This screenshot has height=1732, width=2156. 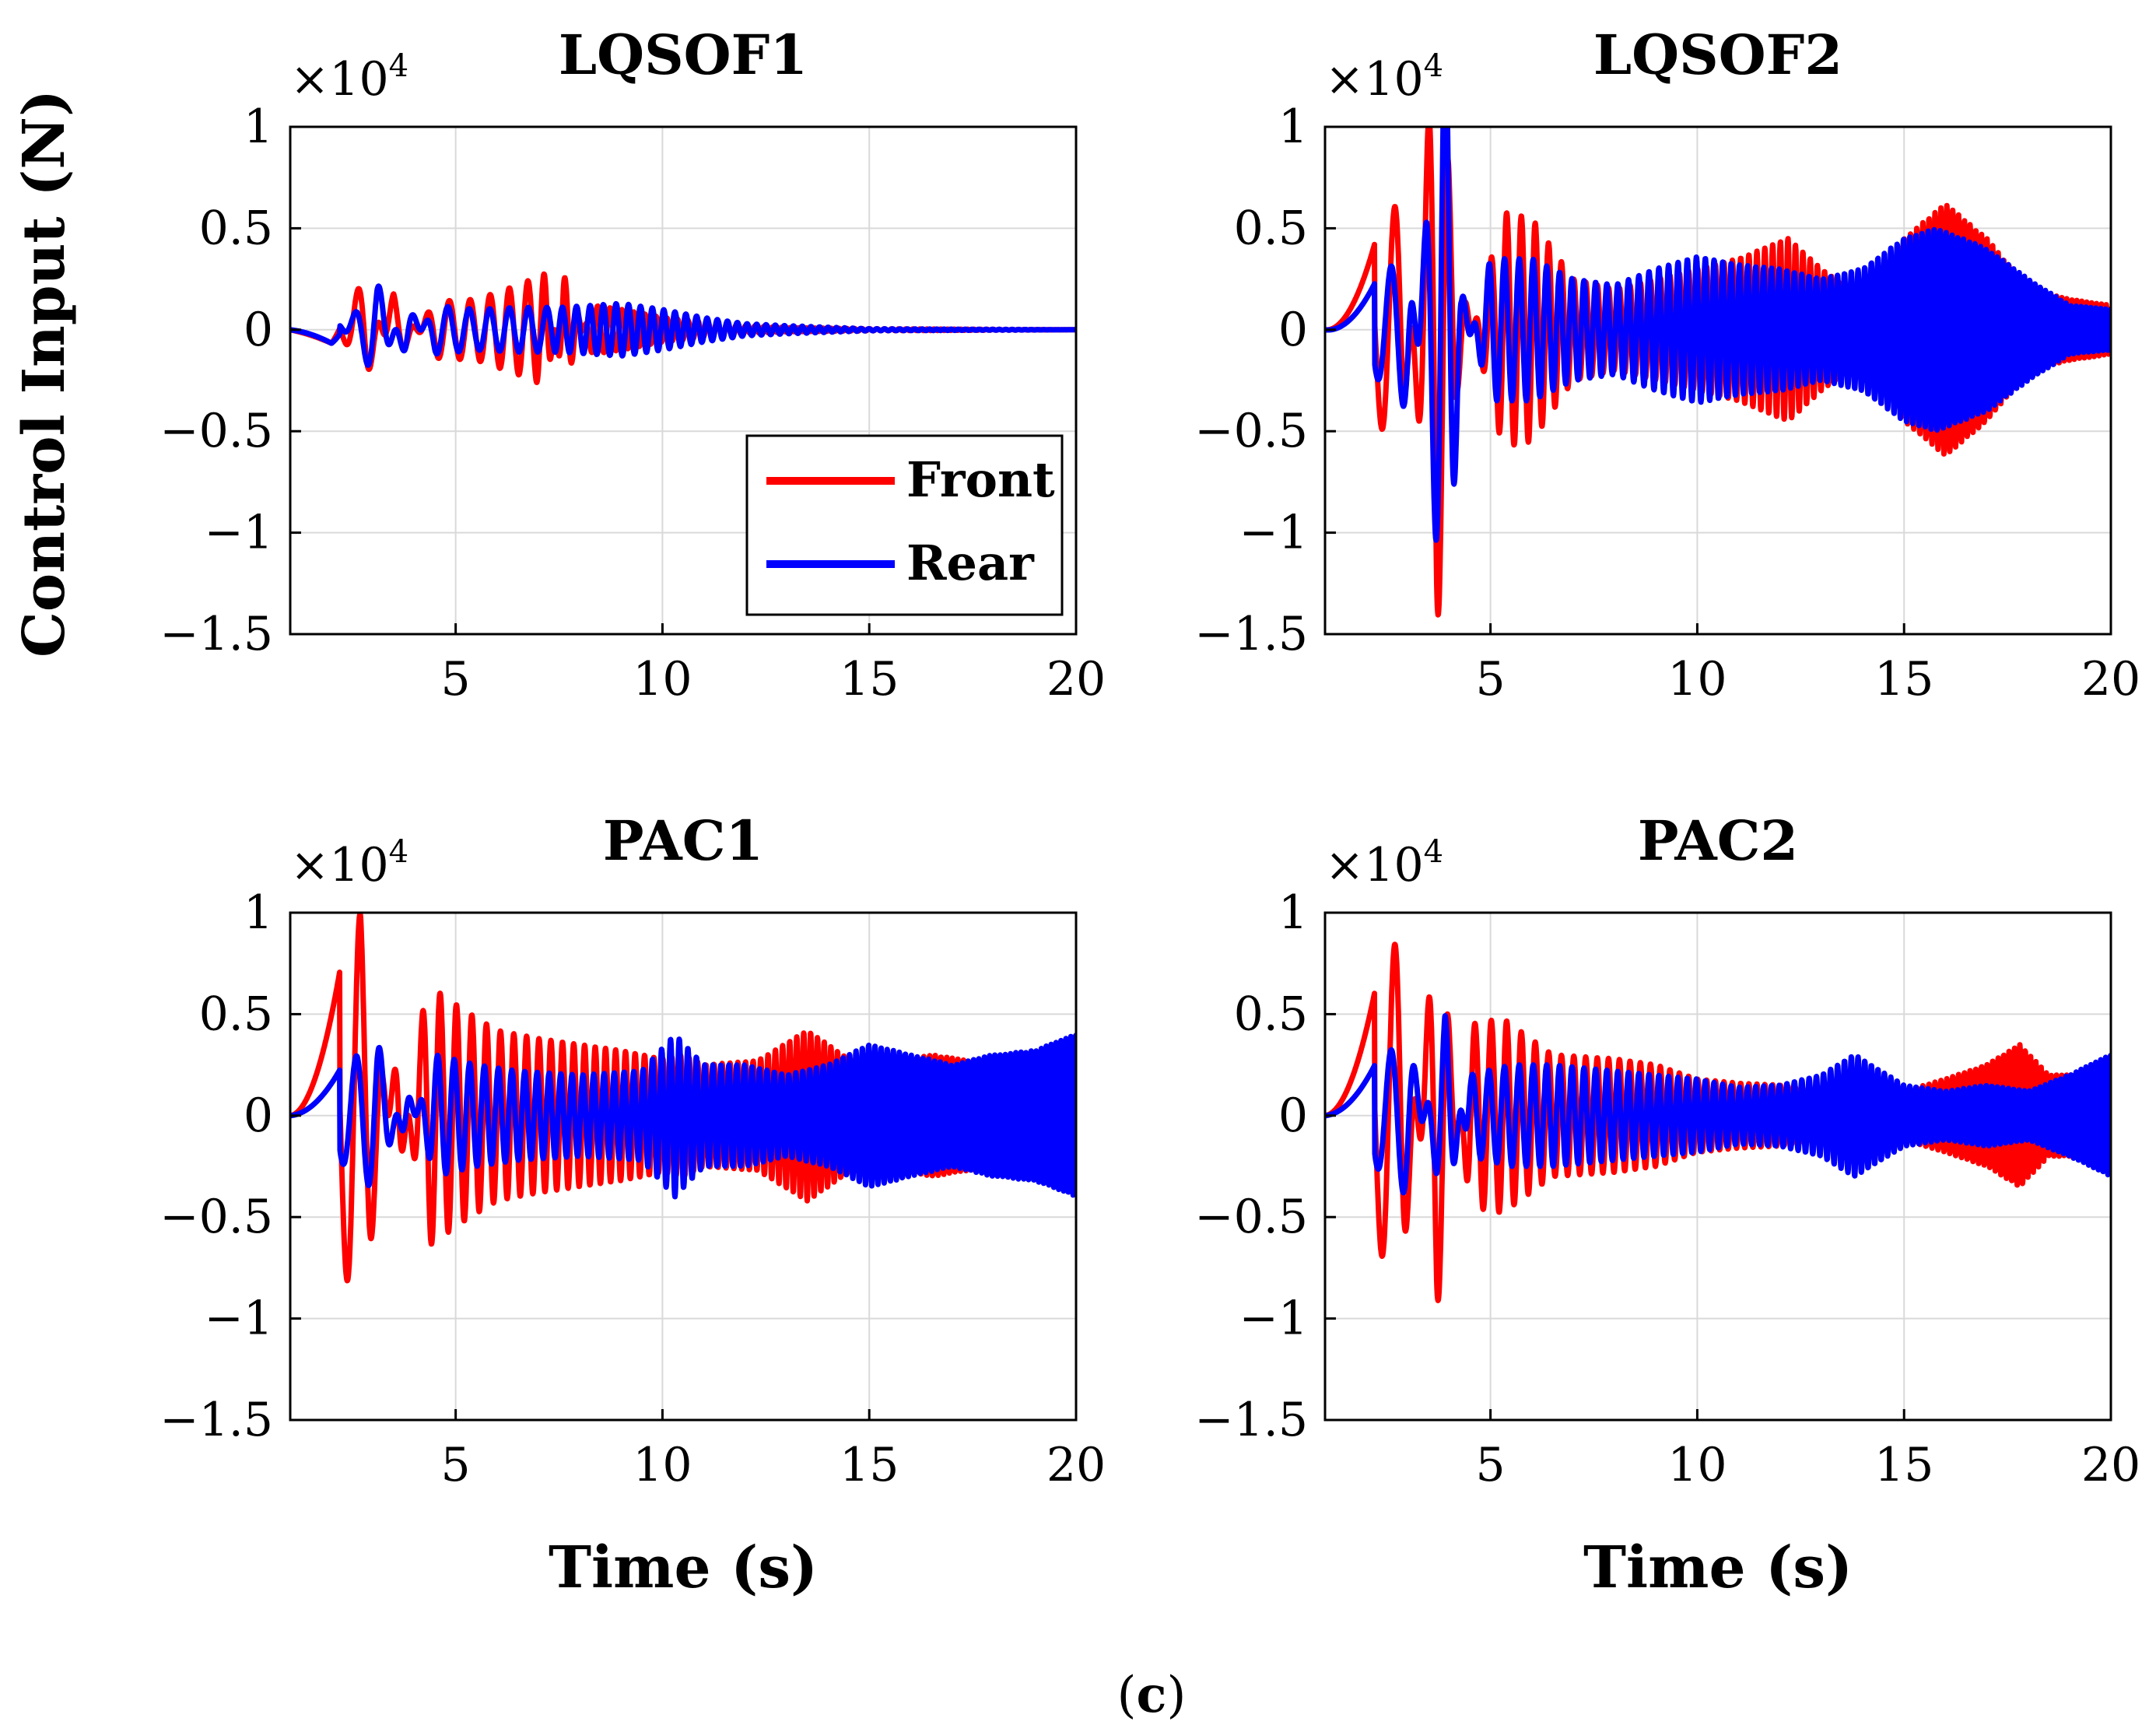 What do you see at coordinates (1718, 841) in the screenshot?
I see `panel-title: PAC2` at bounding box center [1718, 841].